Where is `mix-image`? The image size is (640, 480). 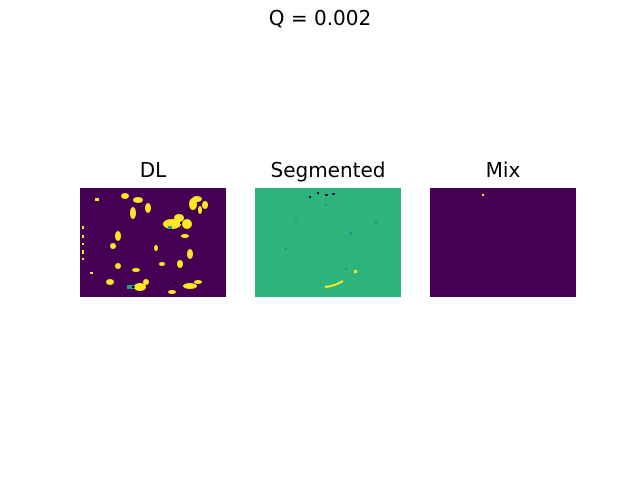
mix-image is located at coordinates (503, 242).